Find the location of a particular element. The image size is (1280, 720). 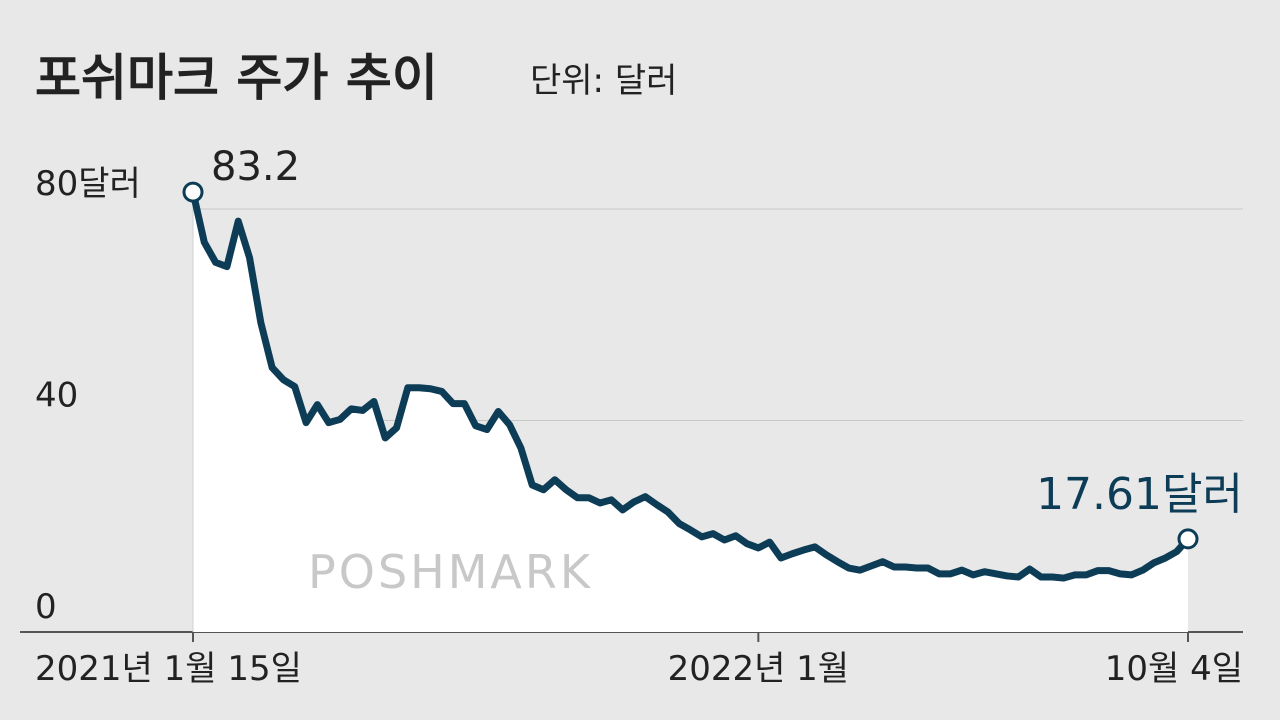

x-tick-label: 2022년 1월 is located at coordinates (759, 669).